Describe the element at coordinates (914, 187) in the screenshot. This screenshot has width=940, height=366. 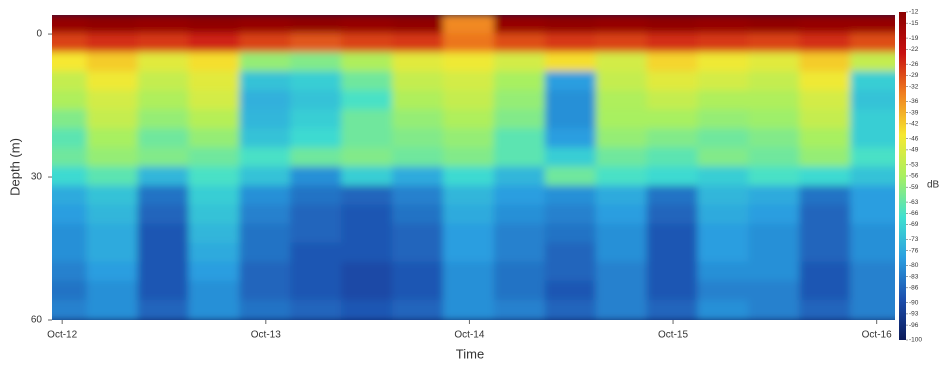
I see `colorbar-tick-label: -59` at that location.